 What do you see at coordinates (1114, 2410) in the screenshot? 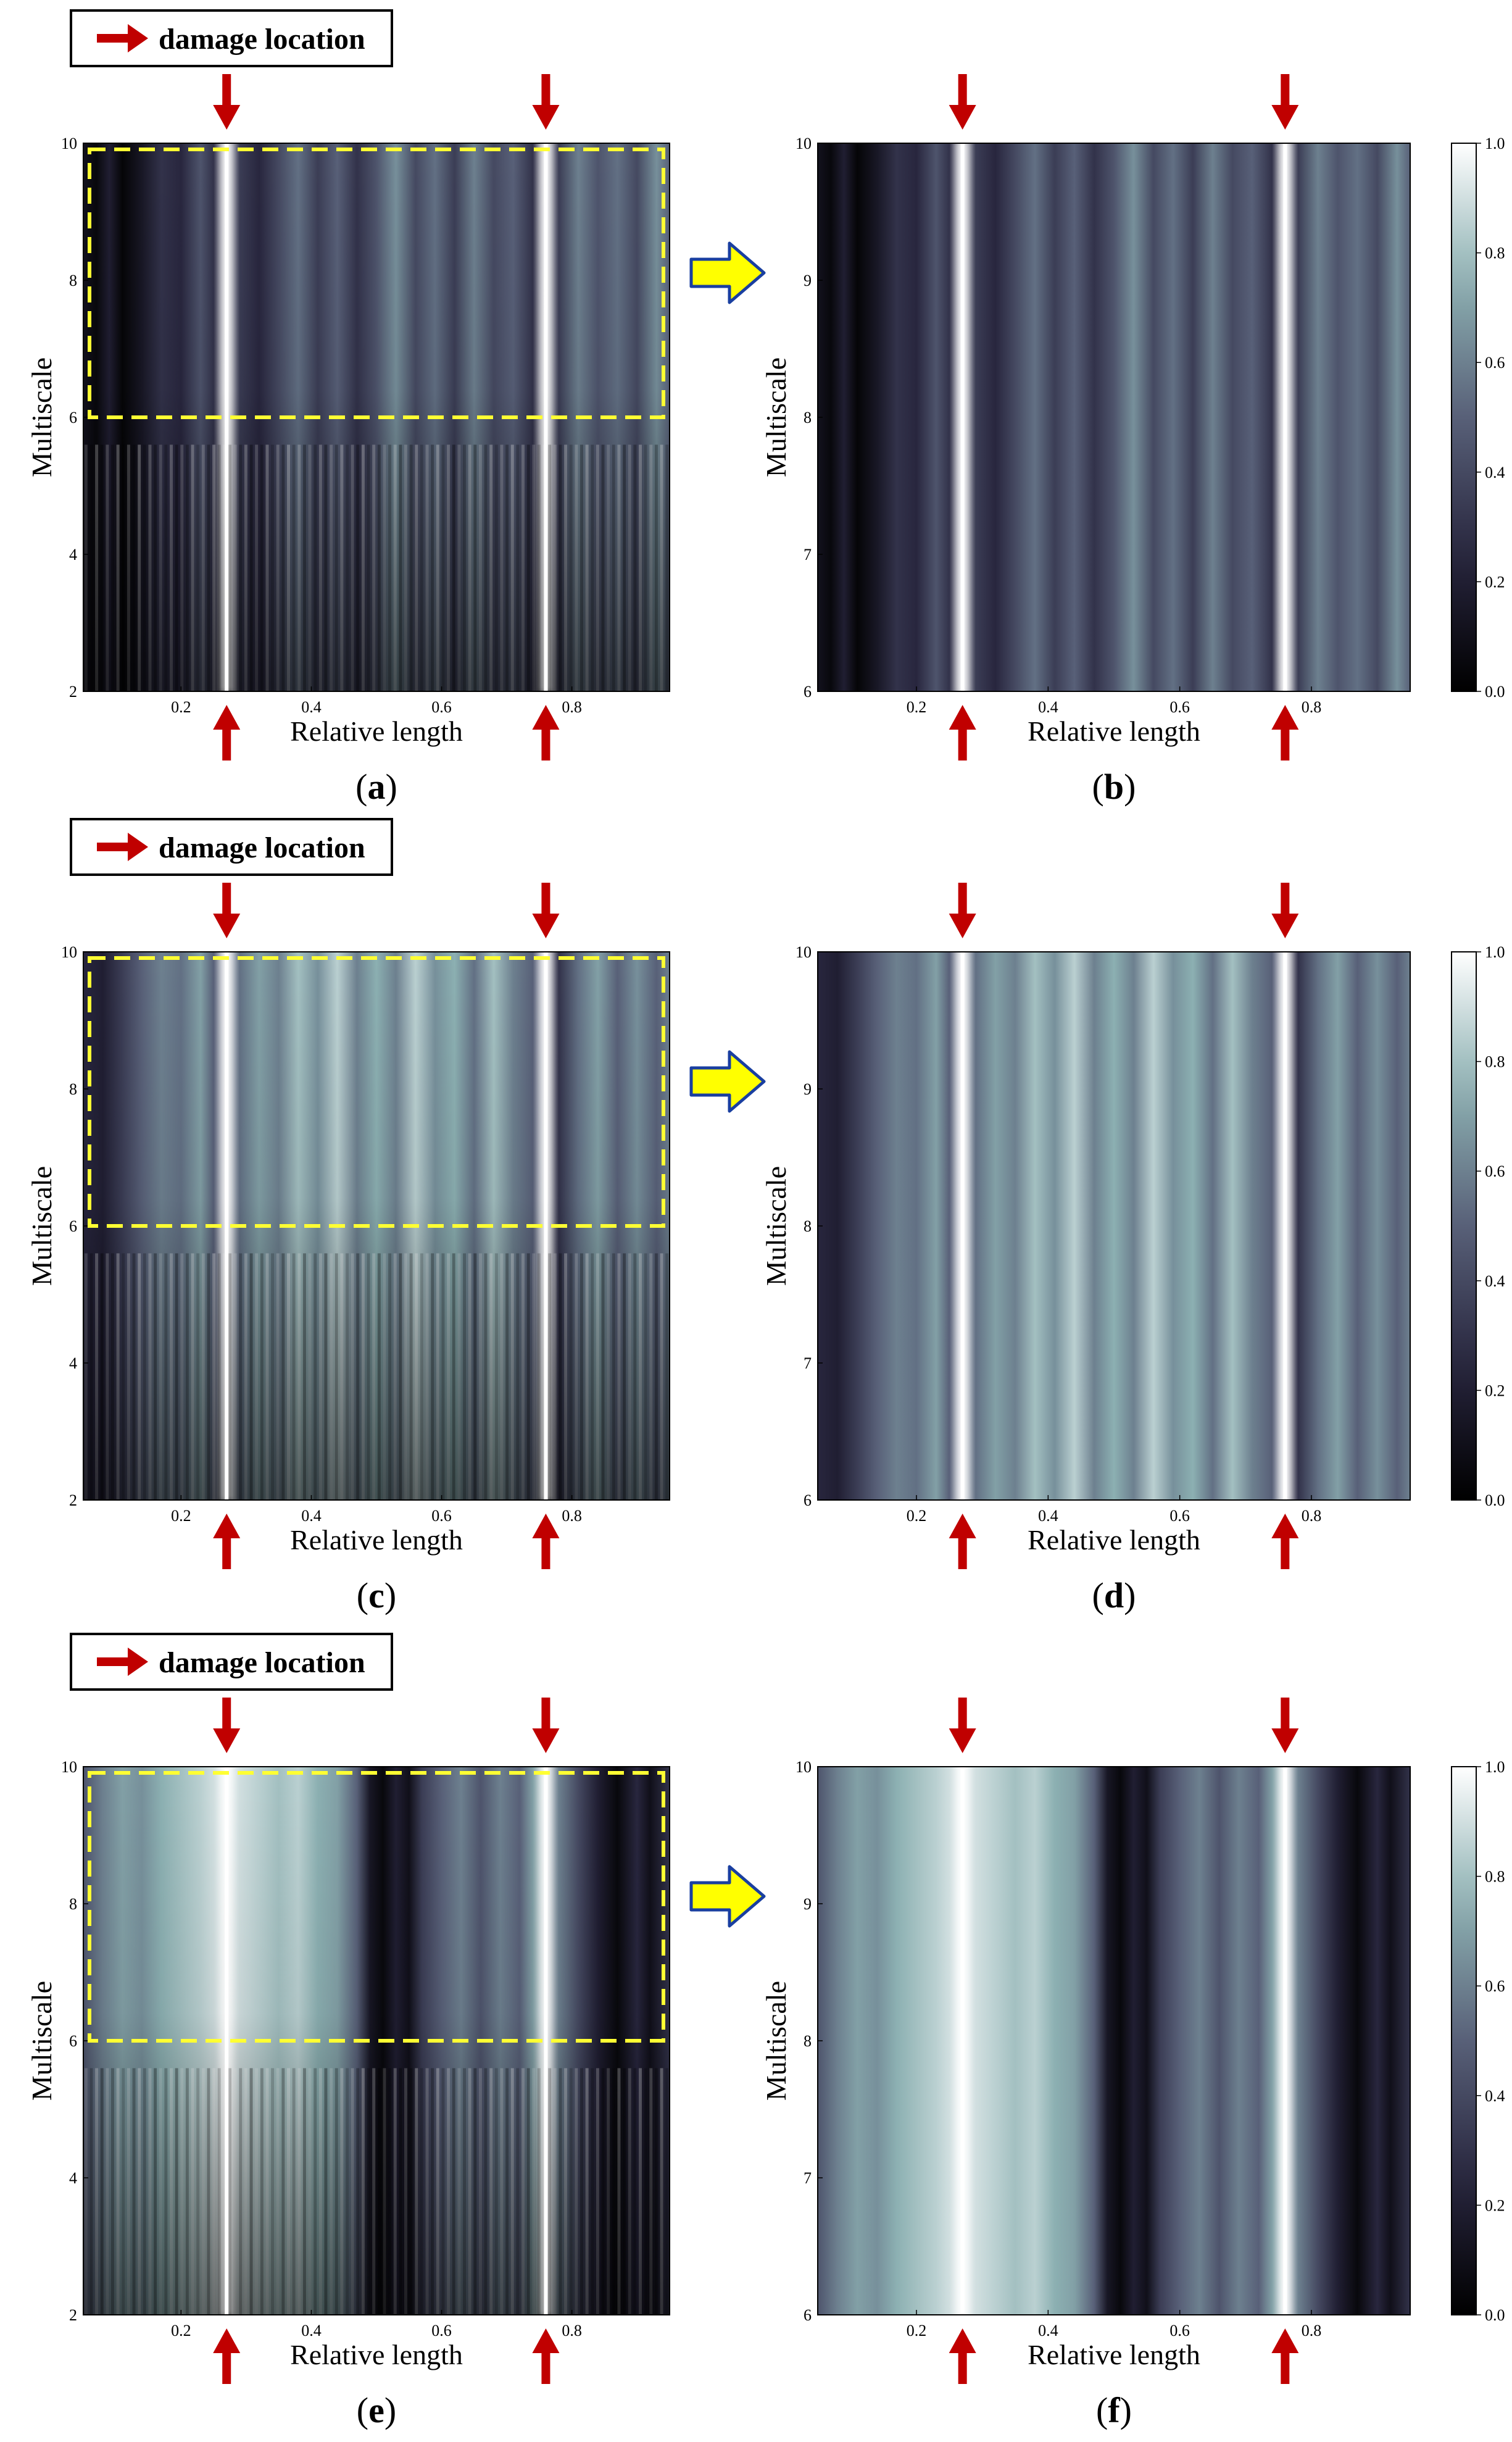
I see `panel-caption: (f)` at bounding box center [1114, 2410].